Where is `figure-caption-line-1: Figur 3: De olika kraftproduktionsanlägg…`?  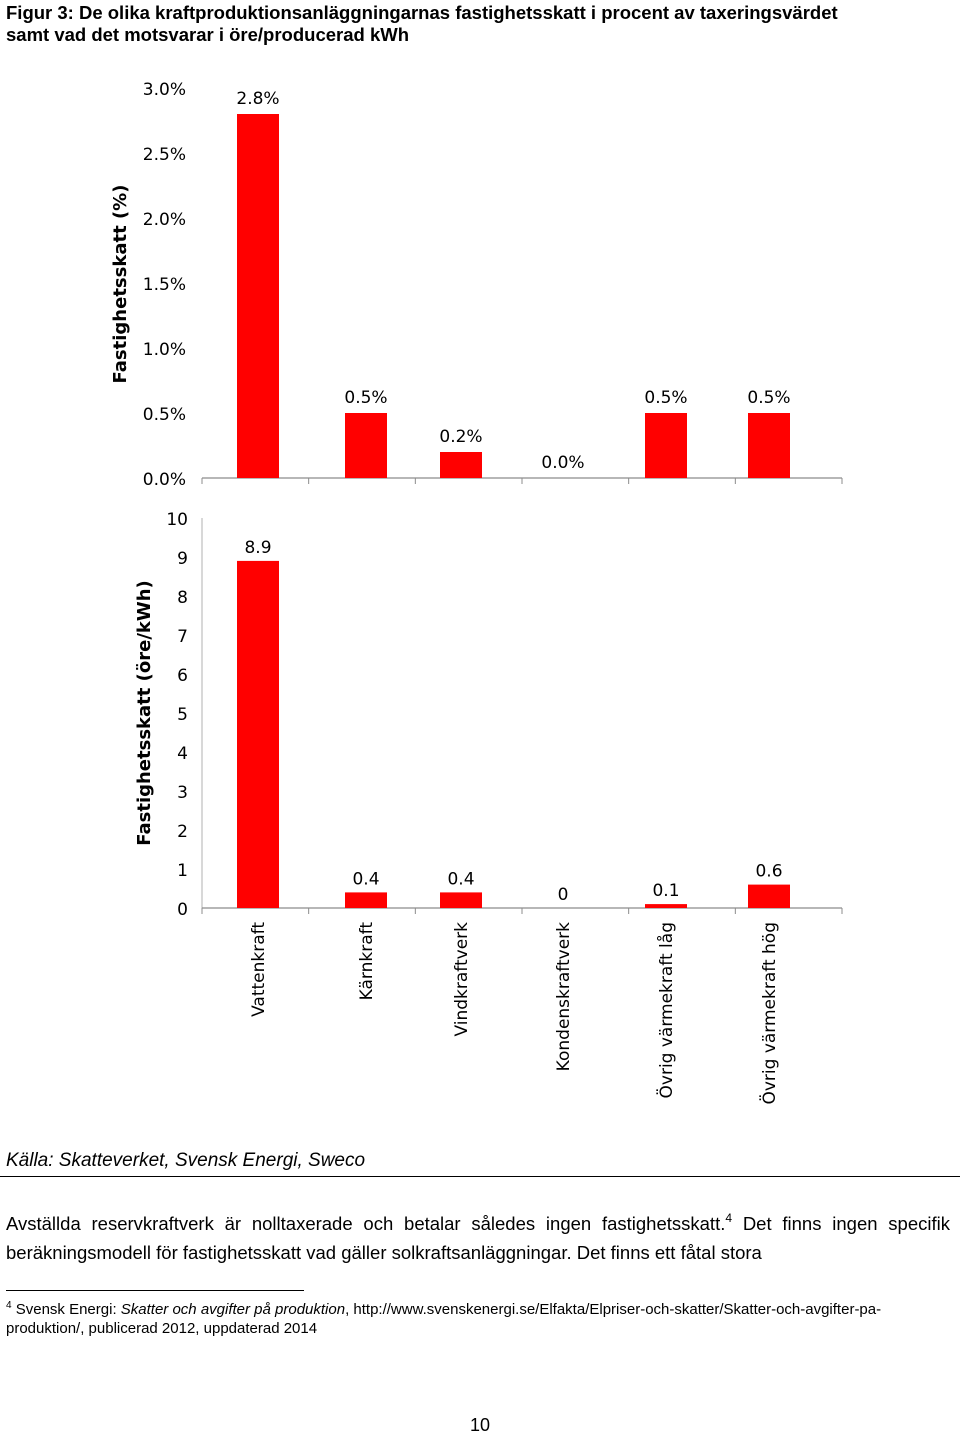 figure-caption-line-1: Figur 3: De olika kraftproduktionsanlägg… is located at coordinates (422, 12).